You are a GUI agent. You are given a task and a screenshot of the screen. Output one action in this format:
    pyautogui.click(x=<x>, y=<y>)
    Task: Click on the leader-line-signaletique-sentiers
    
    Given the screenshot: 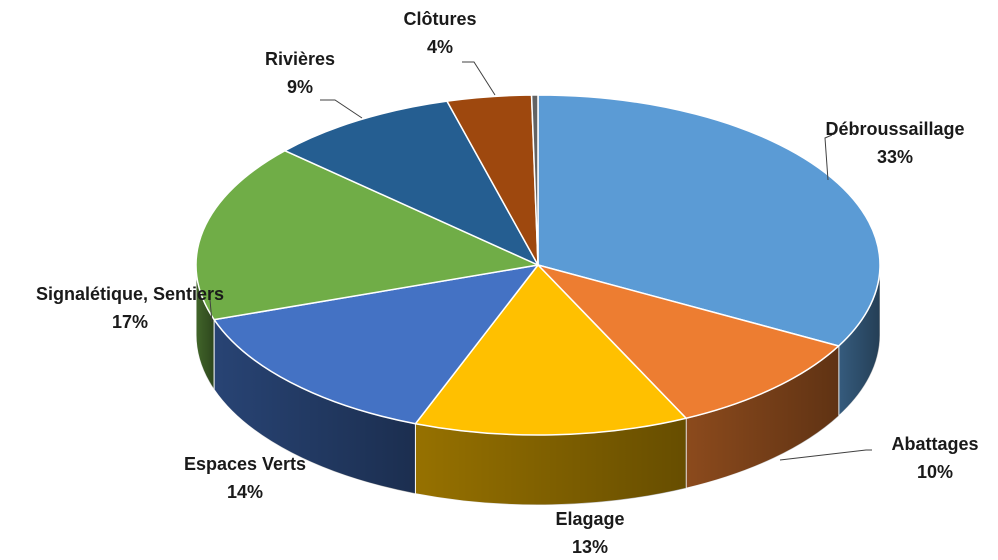 What is the action you would take?
    pyautogui.click(x=211, y=311)
    